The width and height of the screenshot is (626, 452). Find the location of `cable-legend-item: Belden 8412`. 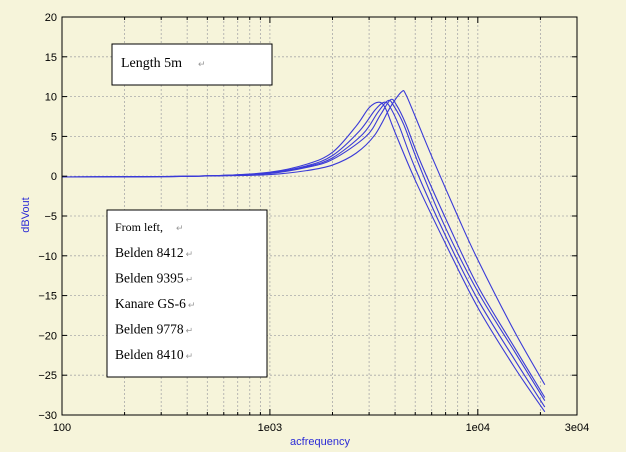

cable-legend-item: Belden 8412 is located at coordinates (149, 252).